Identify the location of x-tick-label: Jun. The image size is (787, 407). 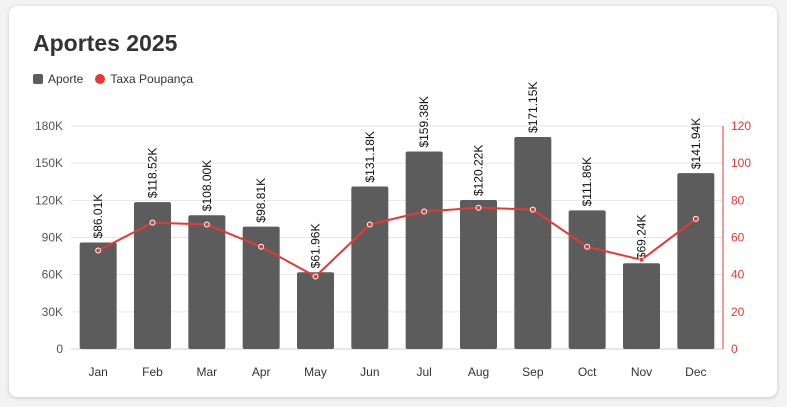
(369, 372).